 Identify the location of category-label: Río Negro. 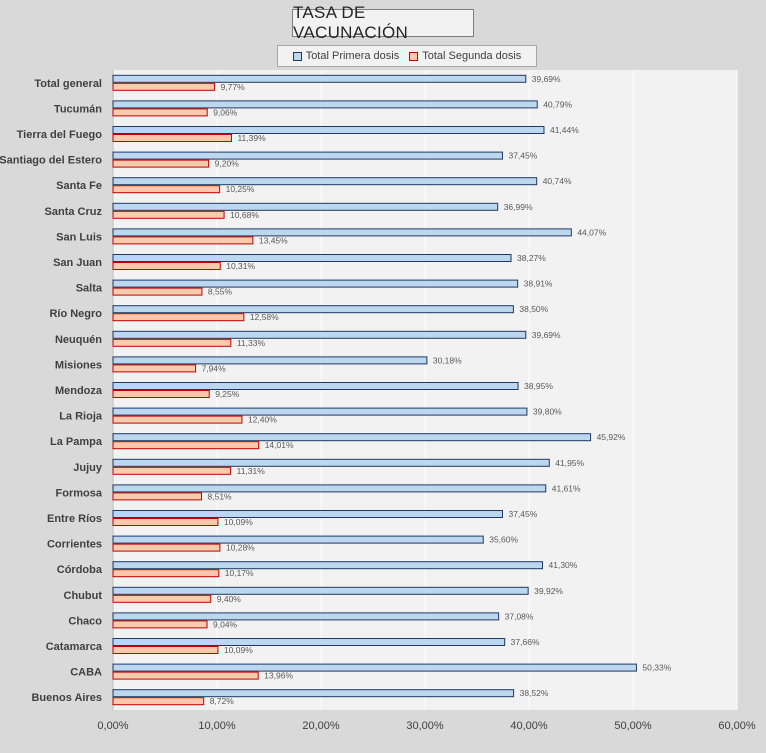
(75, 314).